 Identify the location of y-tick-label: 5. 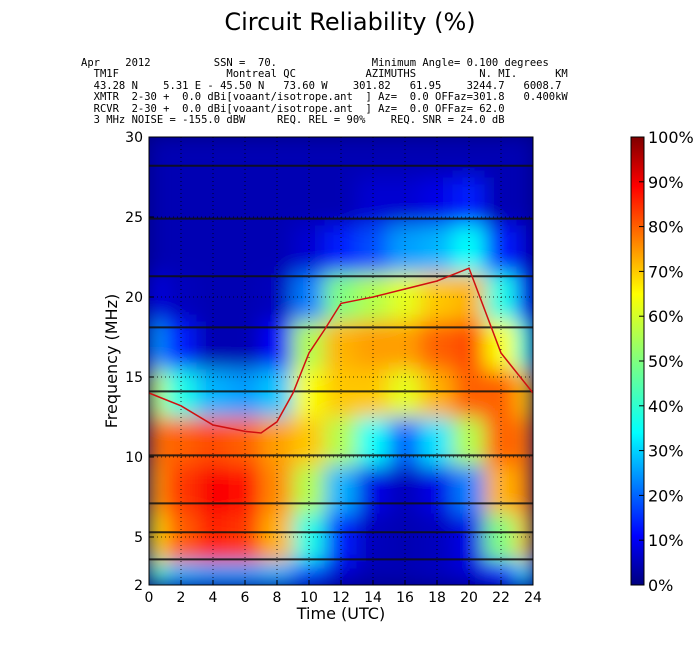
(138, 538).